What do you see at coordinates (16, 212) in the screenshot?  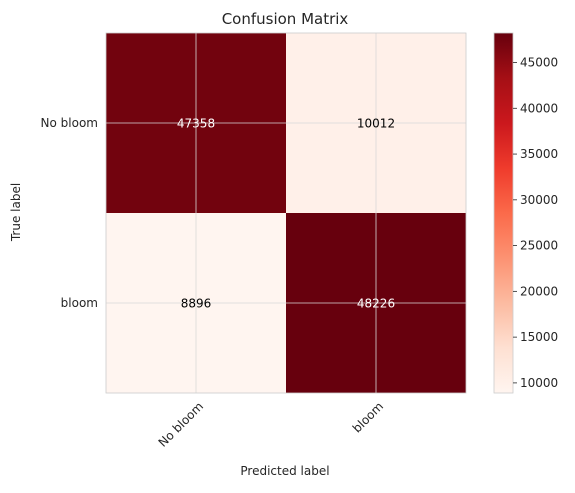 I see `y-axis-label: True label` at bounding box center [16, 212].